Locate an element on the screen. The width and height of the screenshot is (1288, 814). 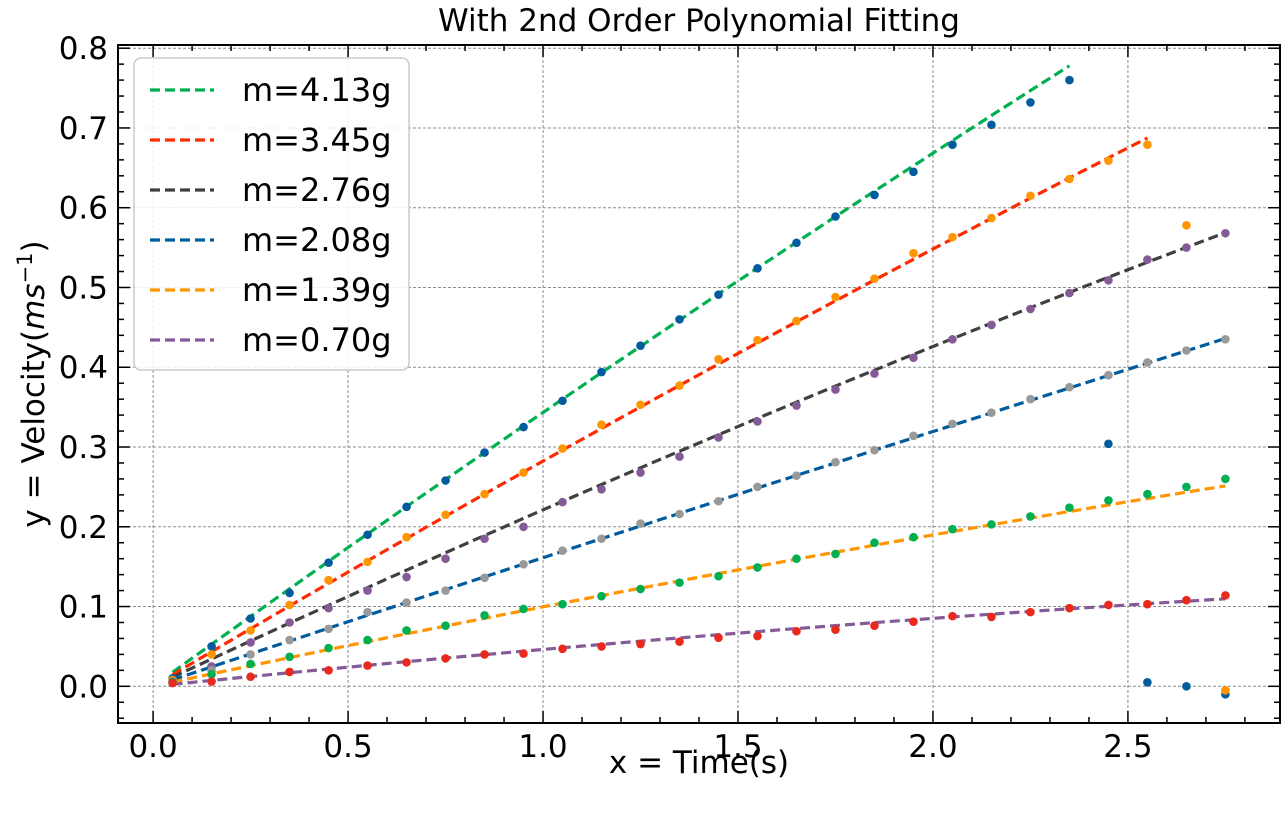
y-tick-label: 0.8 is located at coordinates (83, 49).